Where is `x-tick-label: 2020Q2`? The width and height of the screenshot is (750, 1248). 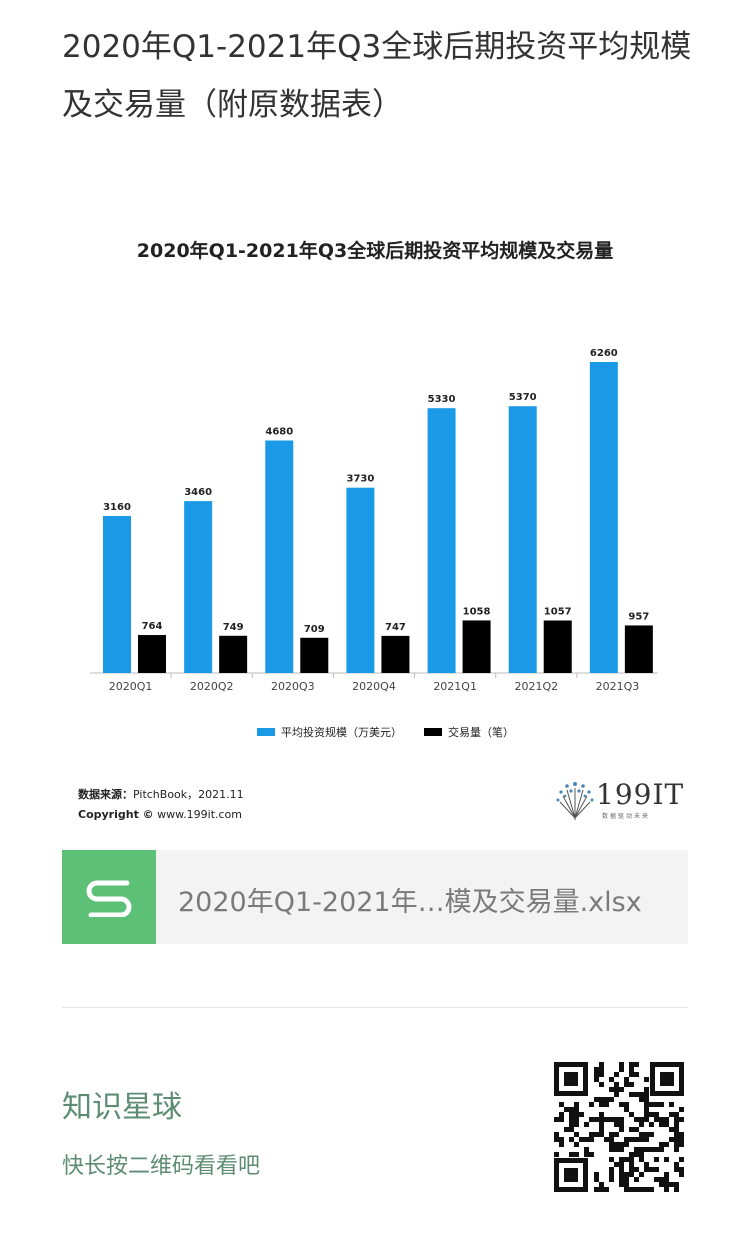
x-tick-label: 2020Q2 is located at coordinates (212, 686).